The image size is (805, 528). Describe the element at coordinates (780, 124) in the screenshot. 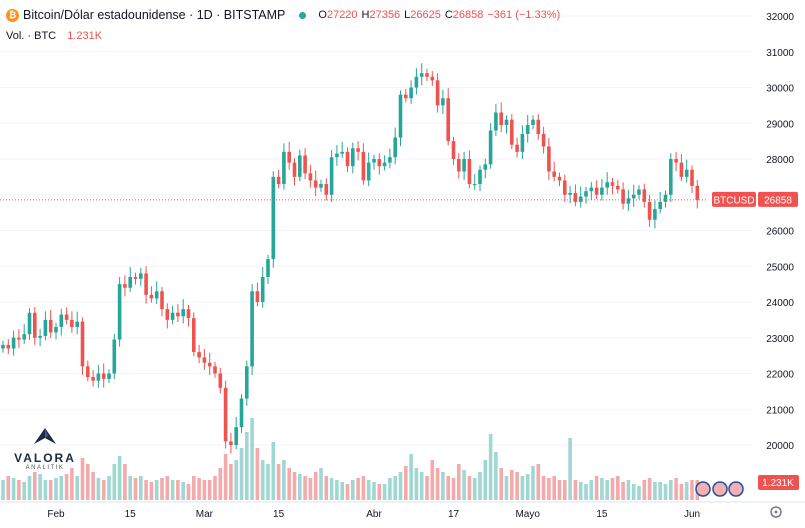

I see `y-tick-label: 29000` at that location.